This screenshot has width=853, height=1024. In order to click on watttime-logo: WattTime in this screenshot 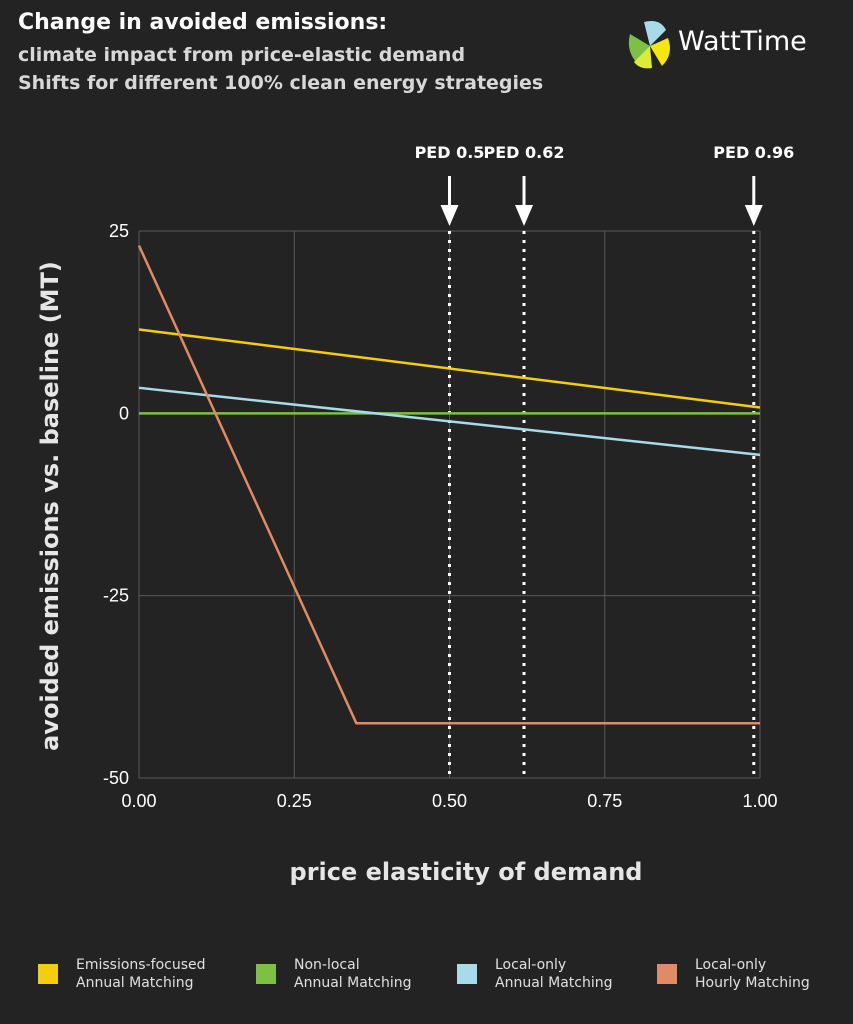, I will do `click(729, 45)`.